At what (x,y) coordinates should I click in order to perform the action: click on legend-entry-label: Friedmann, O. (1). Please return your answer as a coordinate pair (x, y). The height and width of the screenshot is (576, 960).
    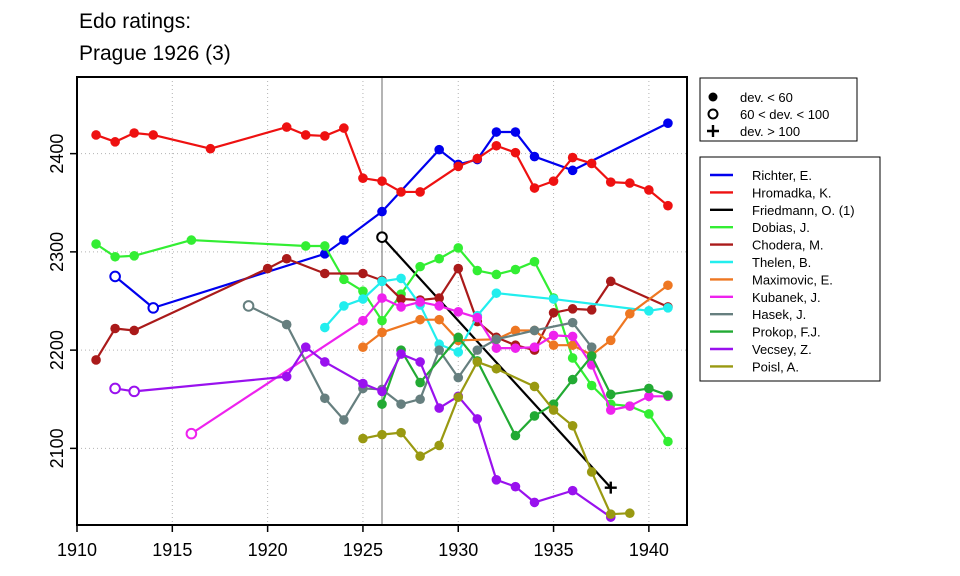
    Looking at the image, I should click on (803, 210).